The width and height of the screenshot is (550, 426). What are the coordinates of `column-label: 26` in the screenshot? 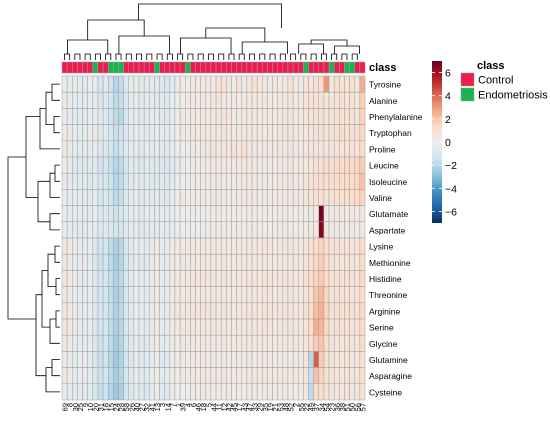 It's located at (131, 407).